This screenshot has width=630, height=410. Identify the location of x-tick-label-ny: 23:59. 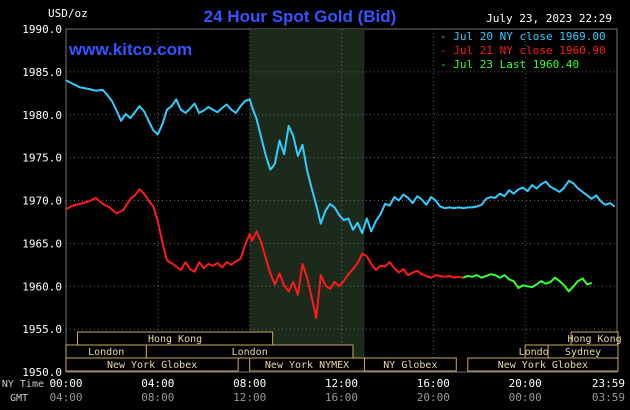
(608, 383).